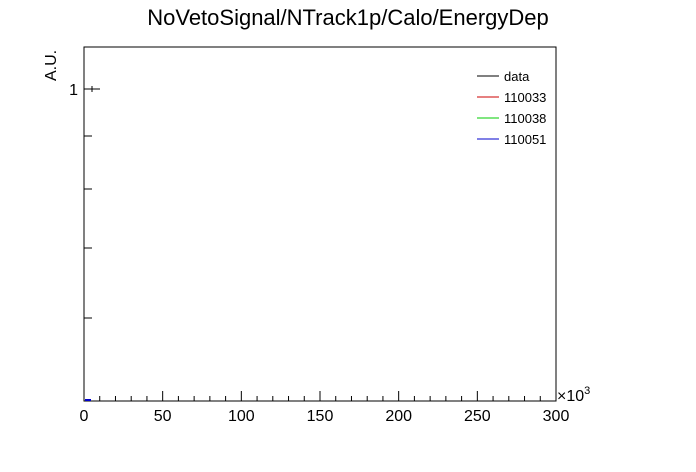 The height and width of the screenshot is (472, 696). I want to click on x-axis: 0 50 100 150 200 250 300, so click(325, 408).